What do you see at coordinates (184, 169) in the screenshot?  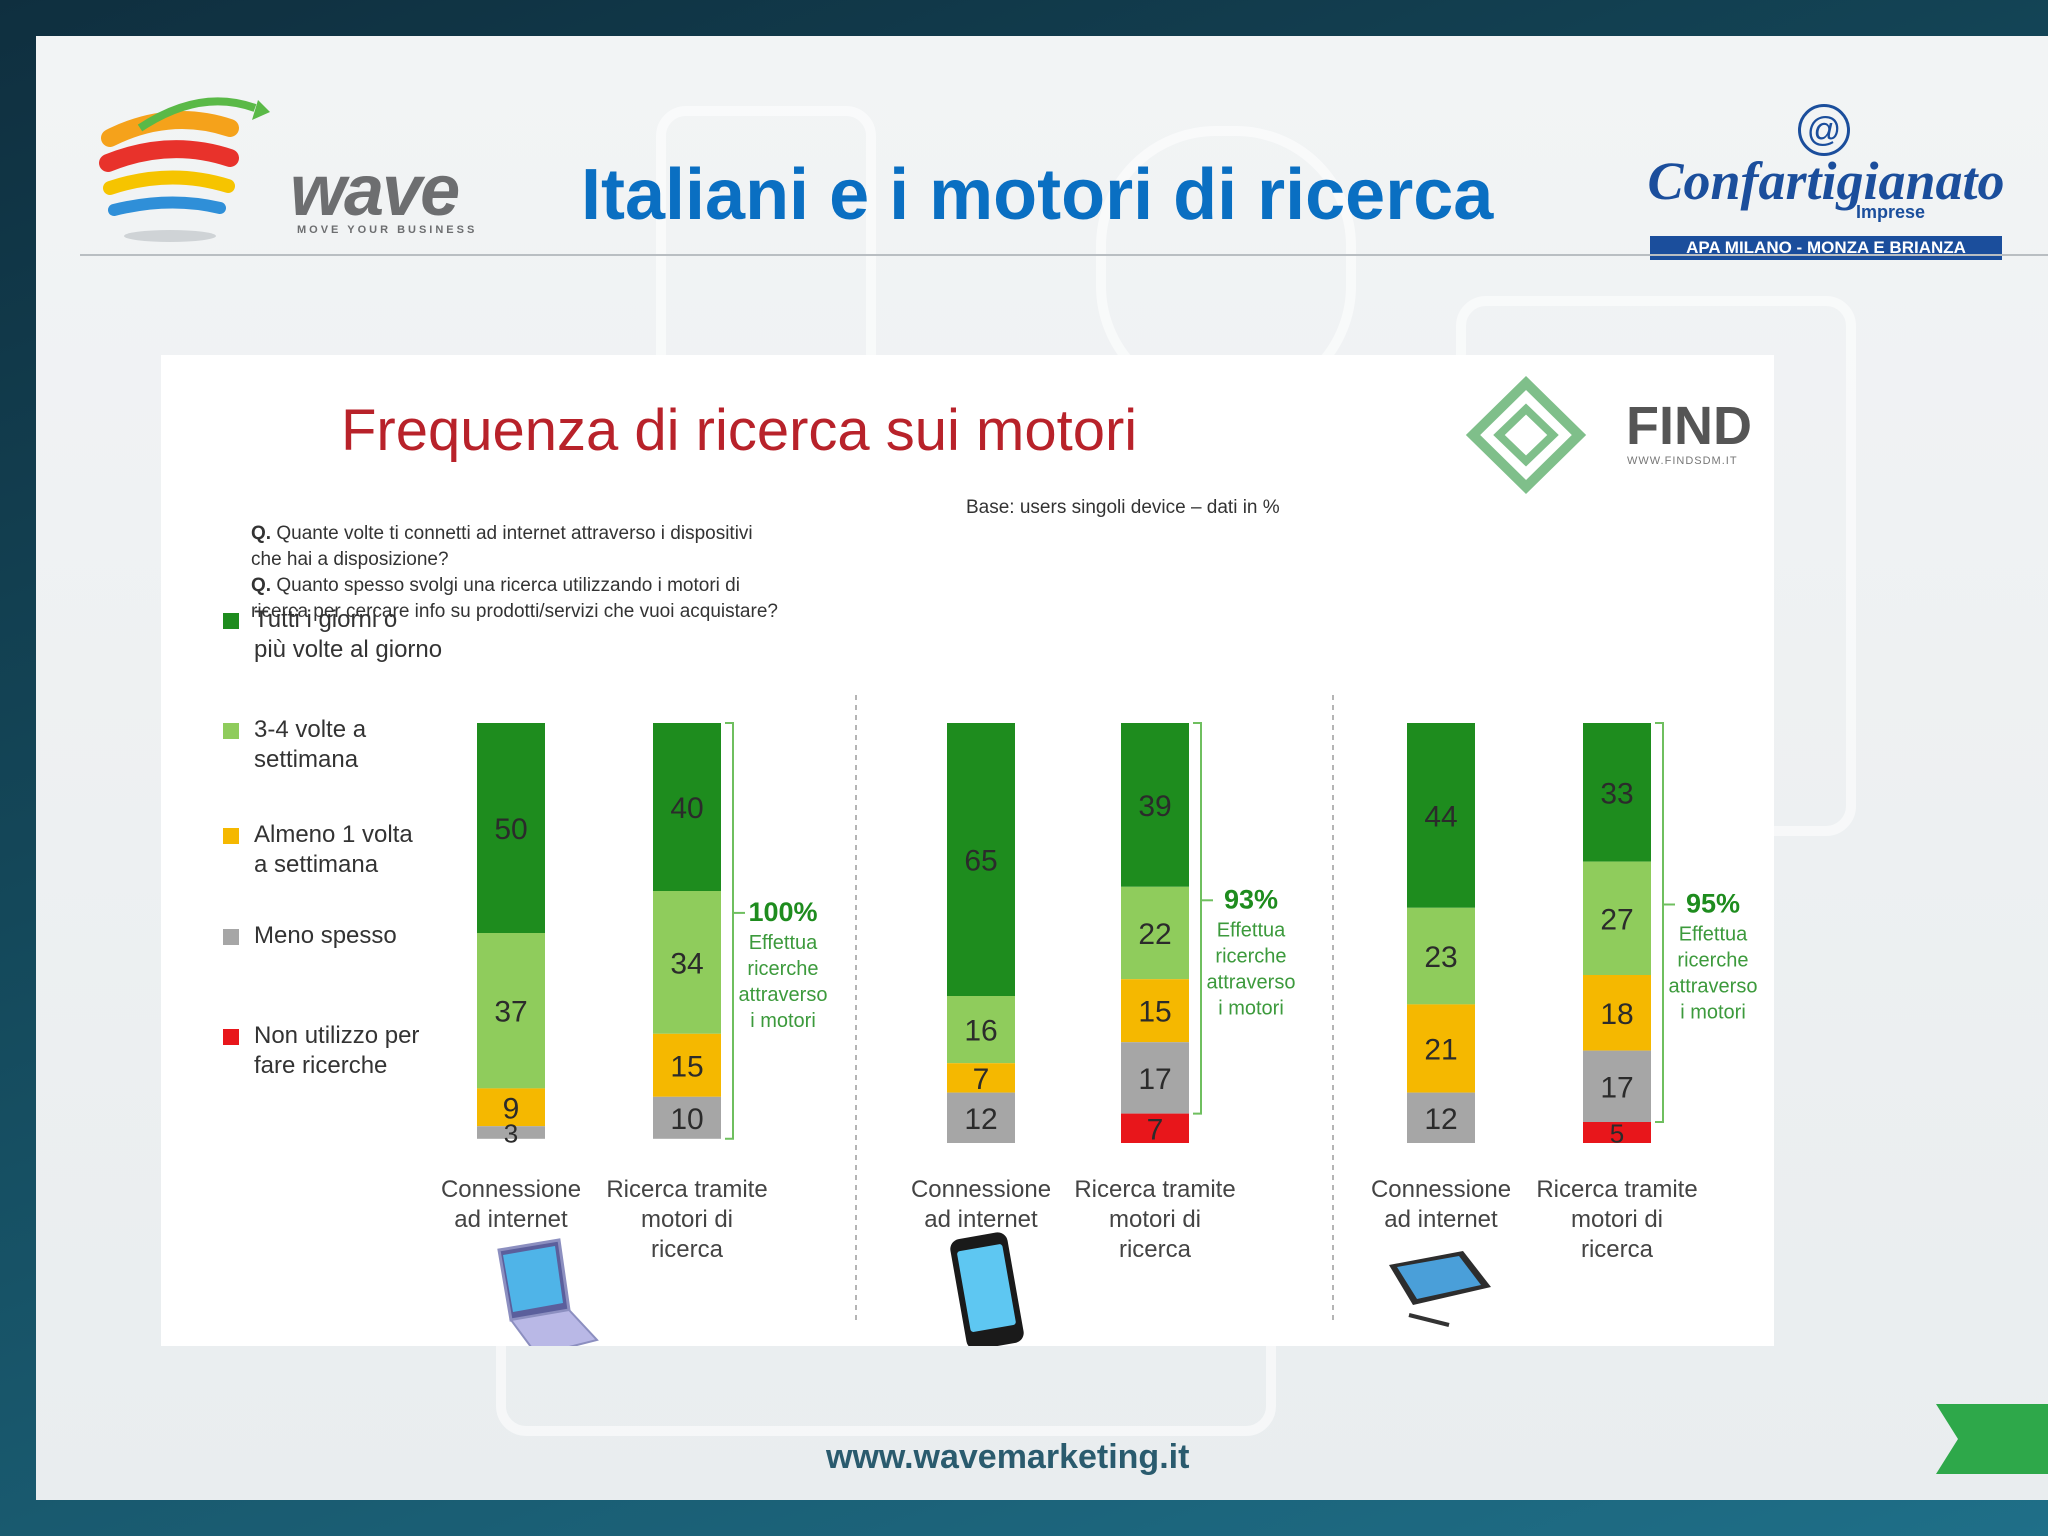 I see `wave-swirl-icon` at bounding box center [184, 169].